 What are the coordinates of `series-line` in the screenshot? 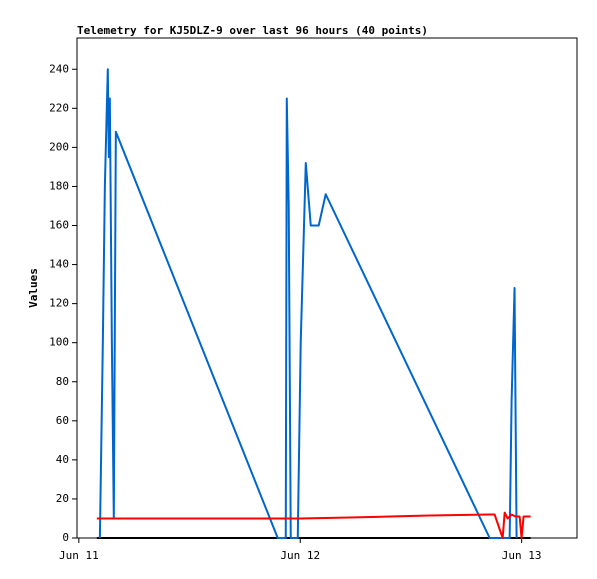 It's located at (313, 525).